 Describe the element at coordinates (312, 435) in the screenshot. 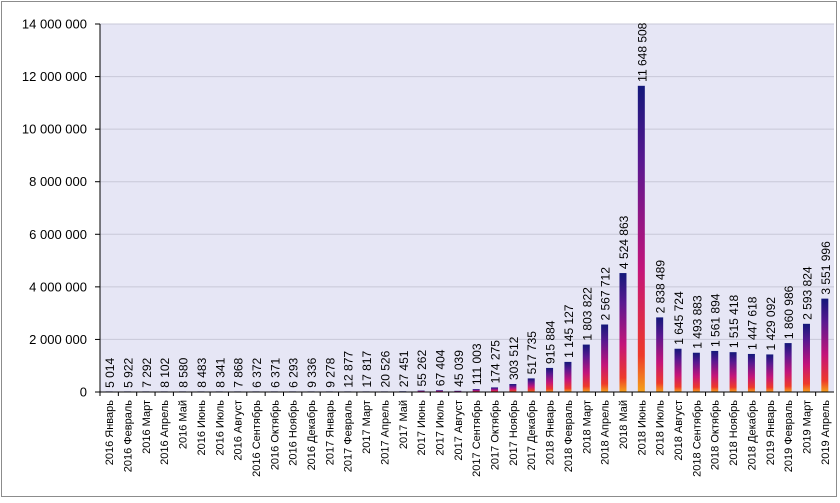

I see `x-tick-label: 2016 Декабрь` at that location.